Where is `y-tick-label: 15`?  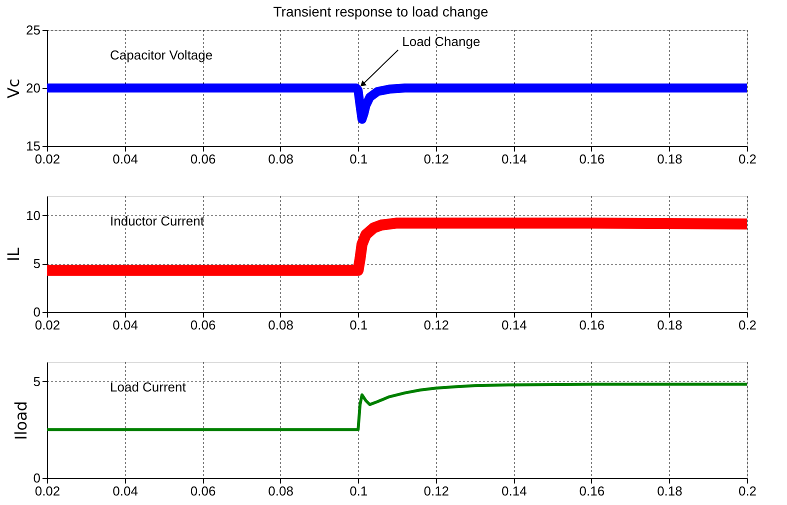 y-tick-label: 15 is located at coordinates (33, 146).